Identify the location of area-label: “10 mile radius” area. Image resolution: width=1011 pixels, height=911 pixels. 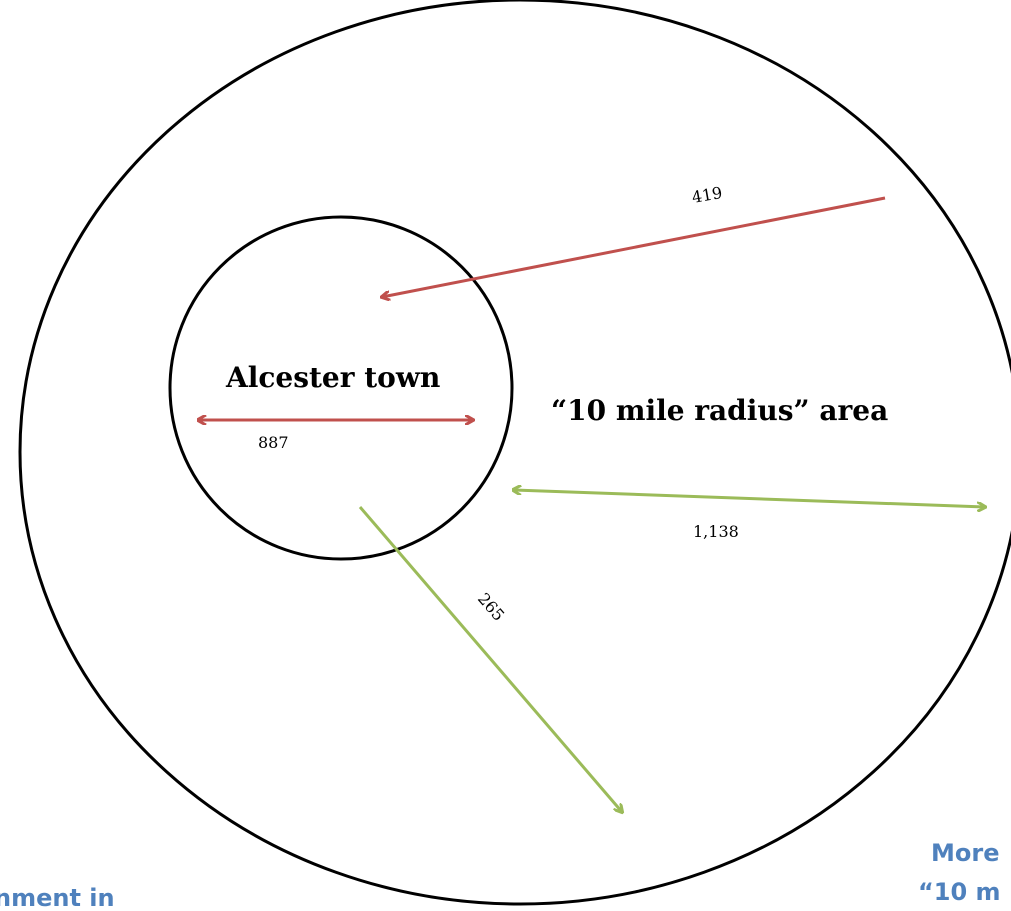
(719, 410).